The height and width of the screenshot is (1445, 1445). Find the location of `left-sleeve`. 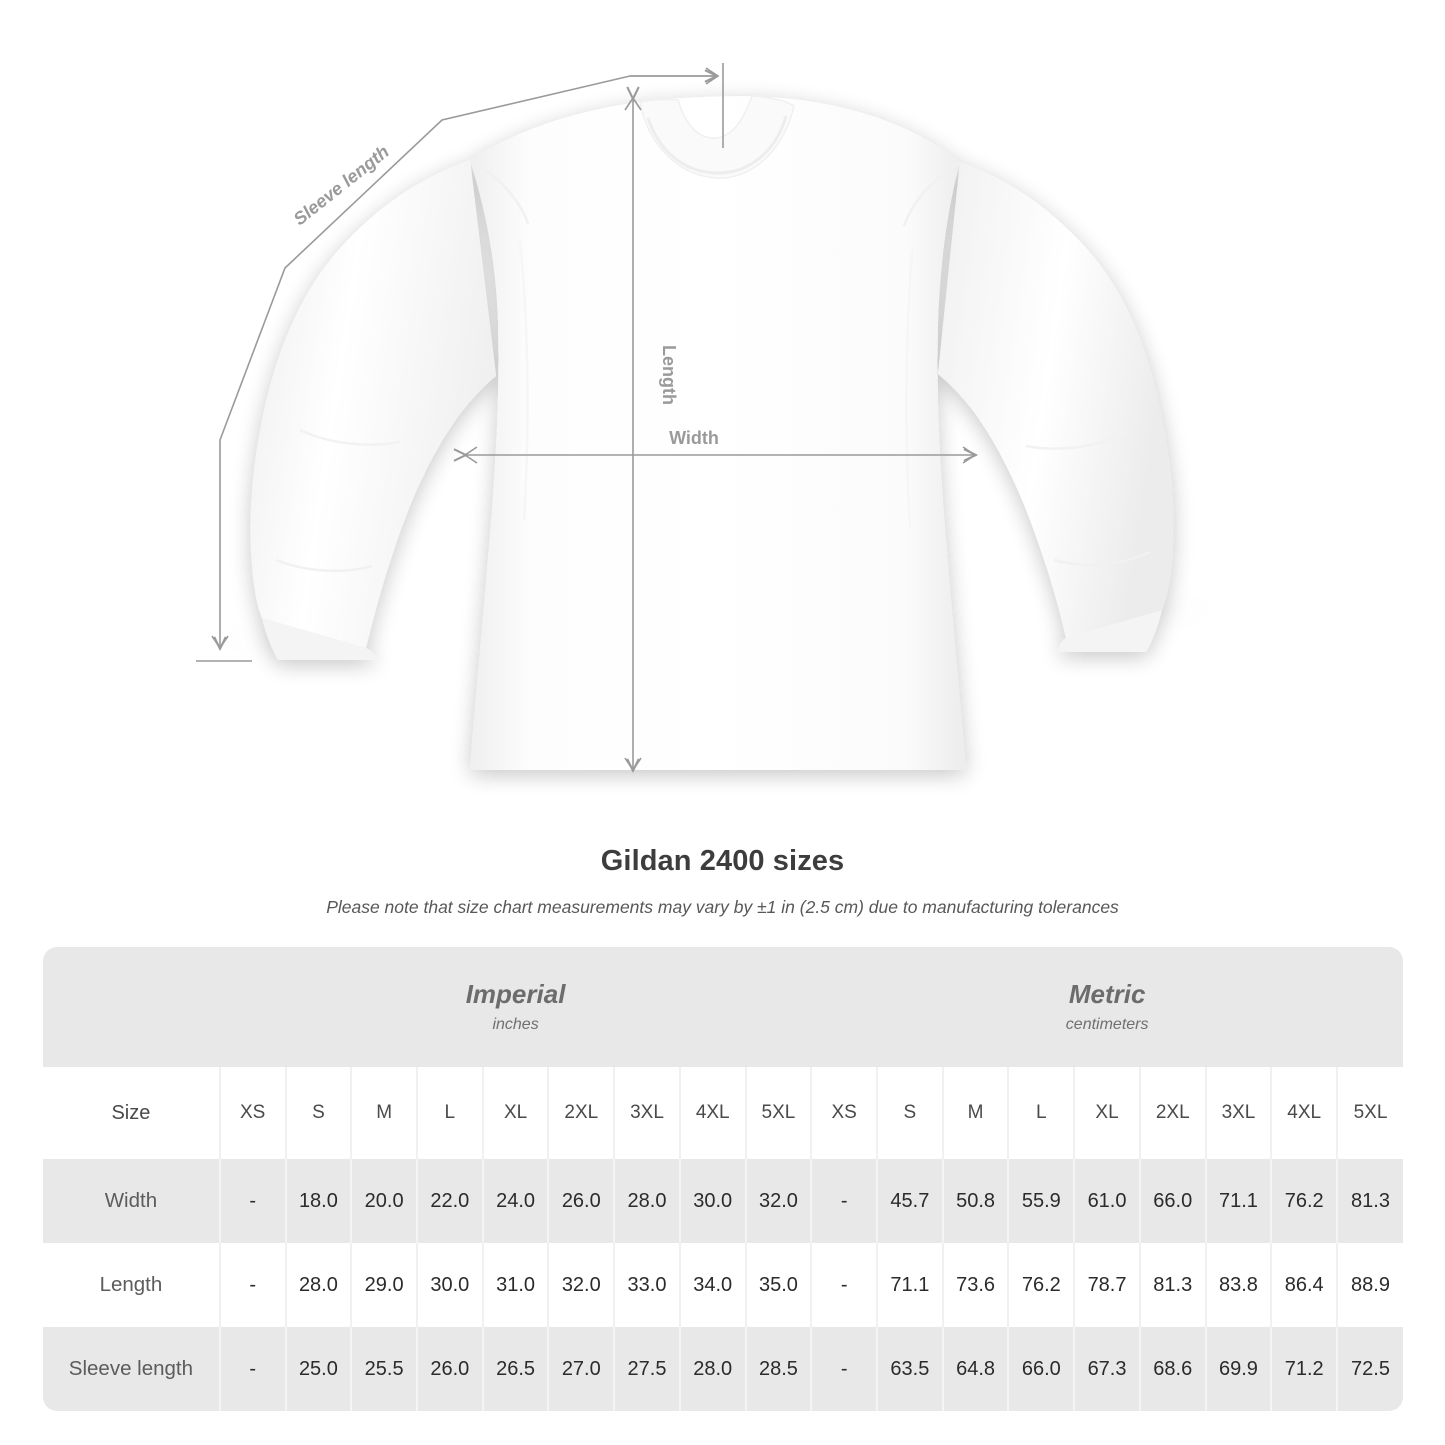

left-sleeve is located at coordinates (373, 404).